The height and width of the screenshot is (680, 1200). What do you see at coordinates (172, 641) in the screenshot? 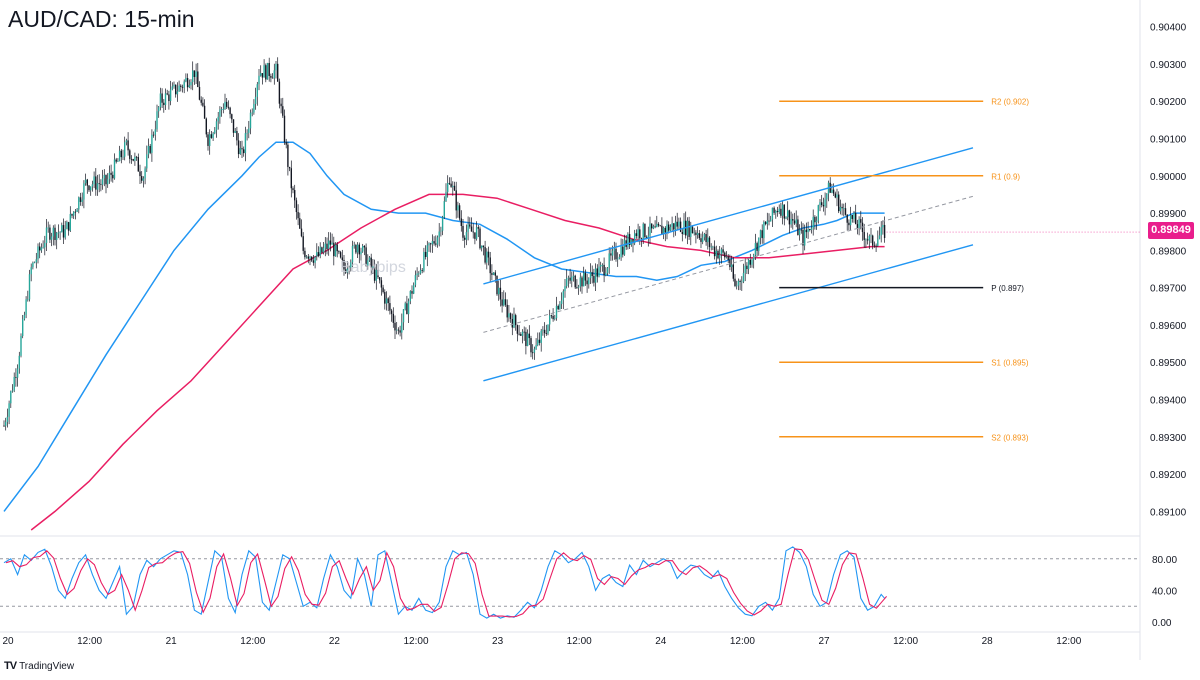
I see `time-tick-label: 21` at bounding box center [172, 641].